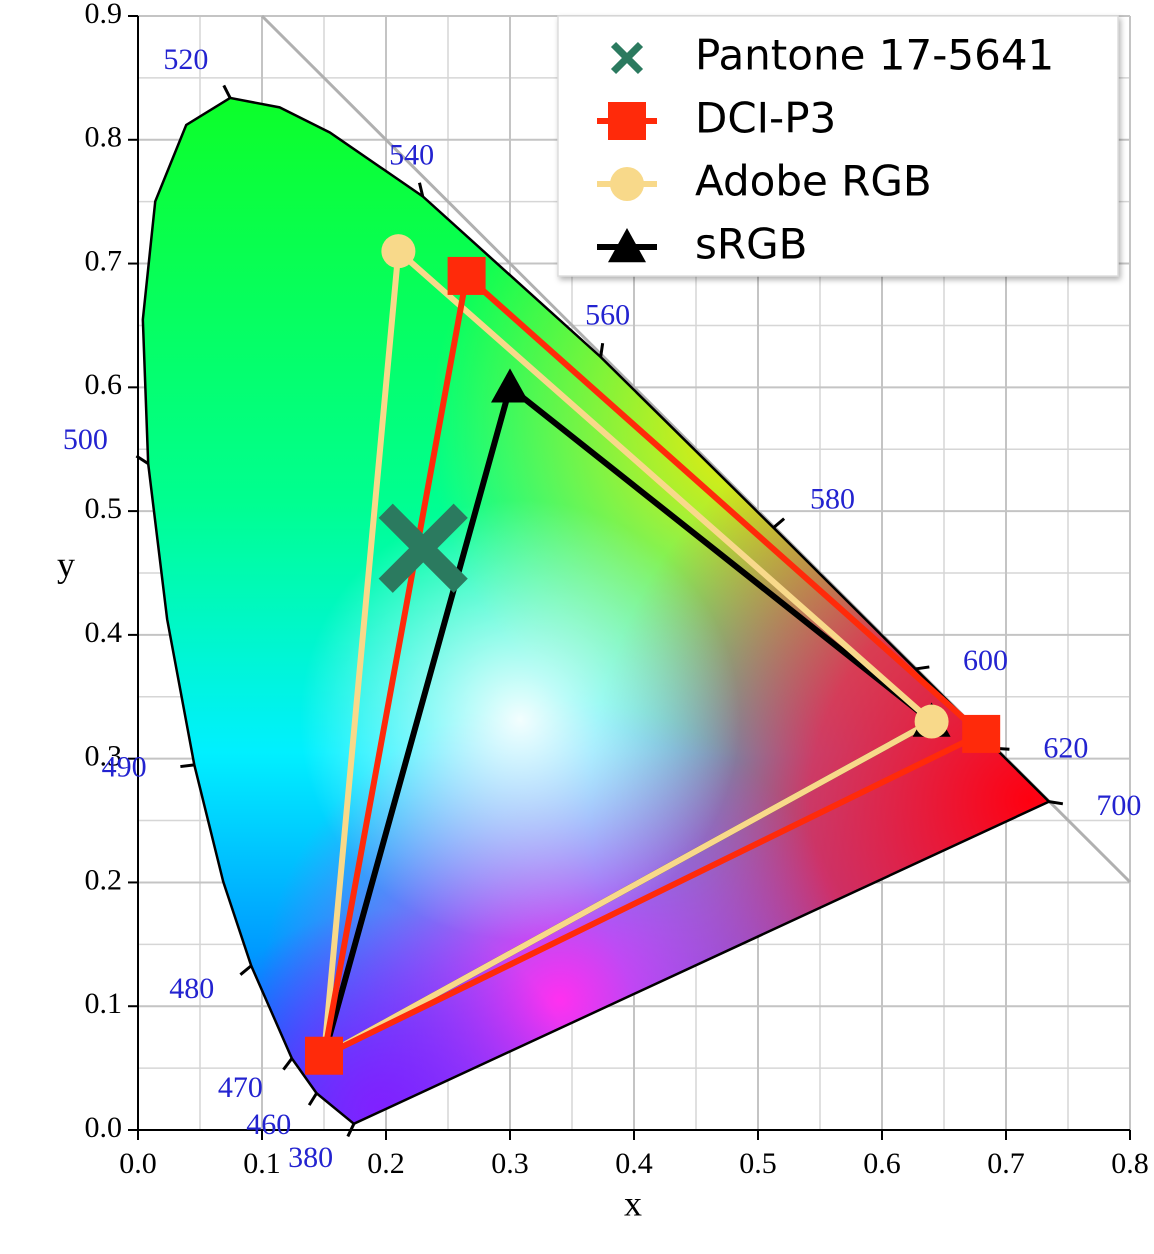 The width and height of the screenshot is (1154, 1254). I want to click on y-tick-label: 0.3, so click(104, 756).